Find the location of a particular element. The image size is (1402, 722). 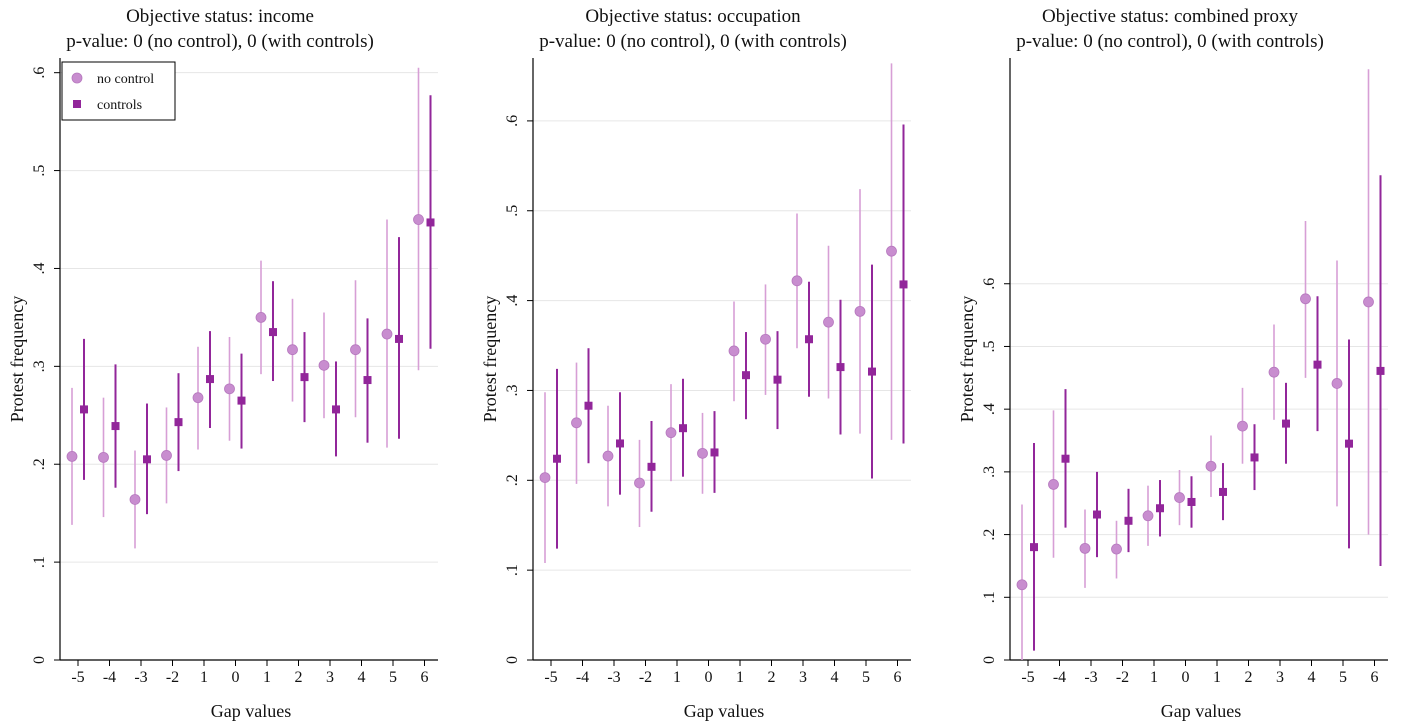

chart-title: Objective status: occupation is located at coordinates (693, 16).